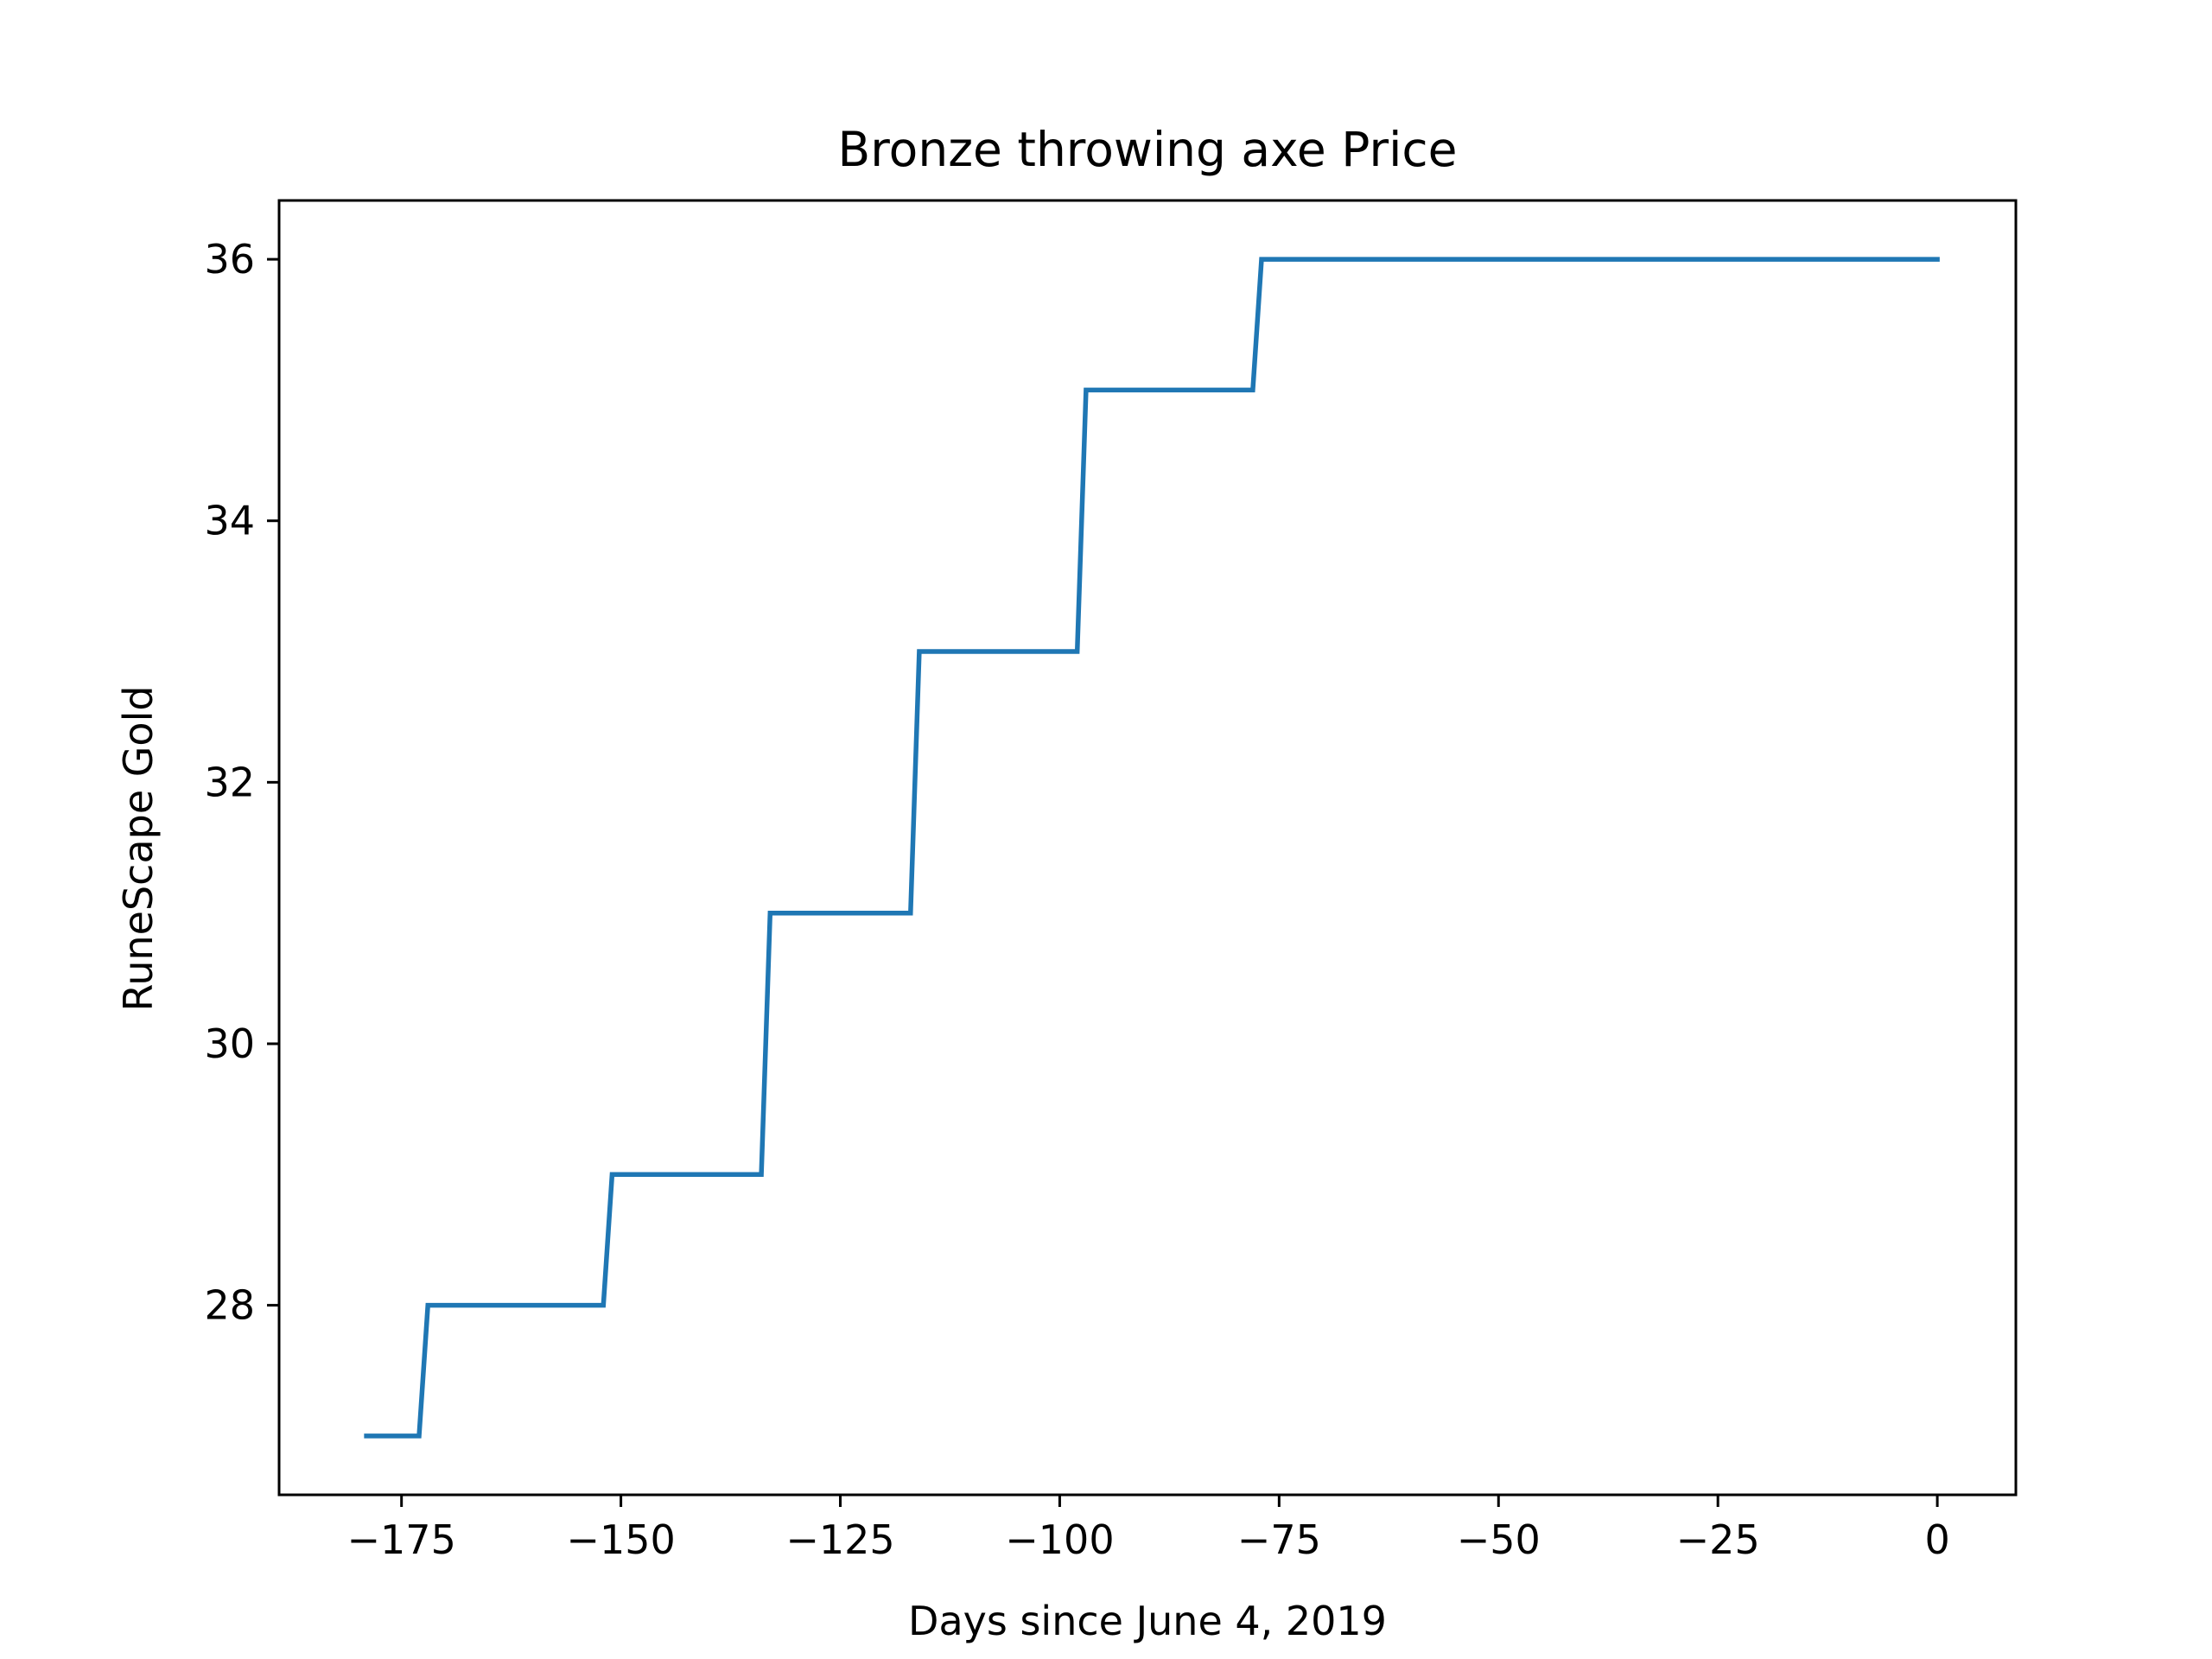  Describe the element at coordinates (230, 782) in the screenshot. I see `y-tick-label: 32` at that location.